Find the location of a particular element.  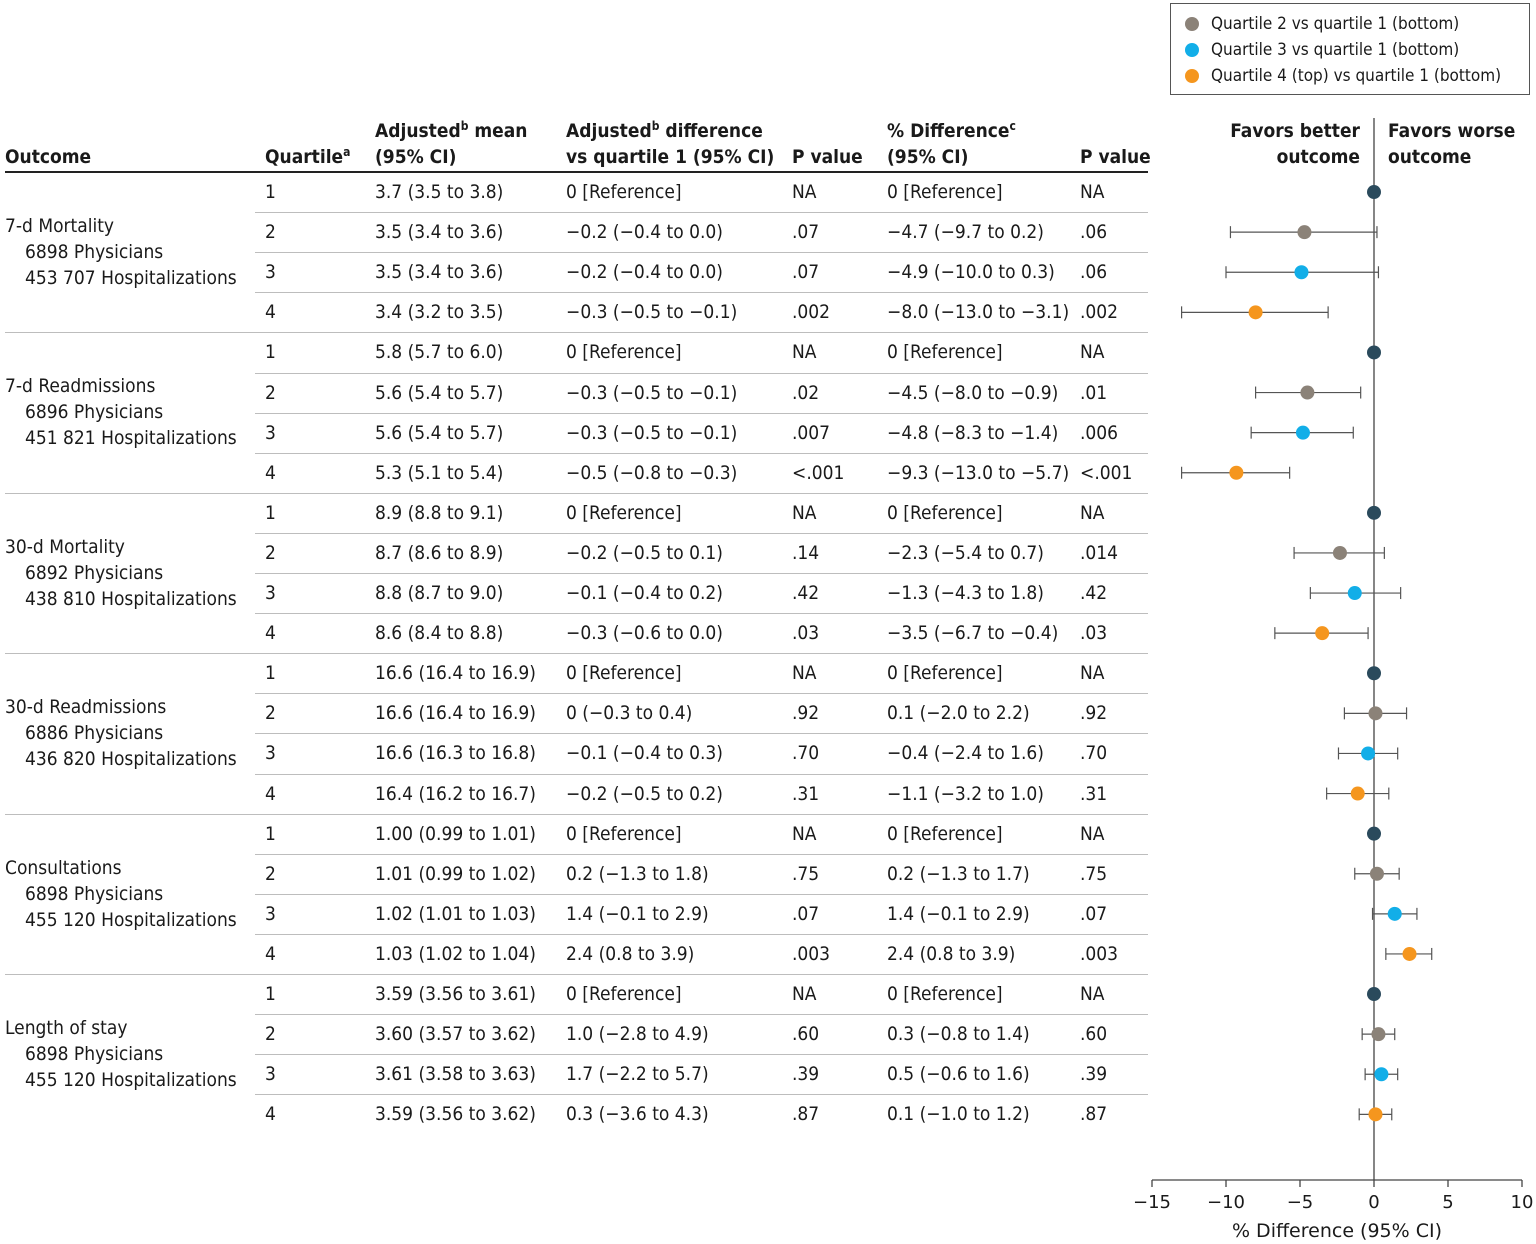

cell-adjusted-mean: 1.01 (0.99 to 1.02) is located at coordinates (455, 873).